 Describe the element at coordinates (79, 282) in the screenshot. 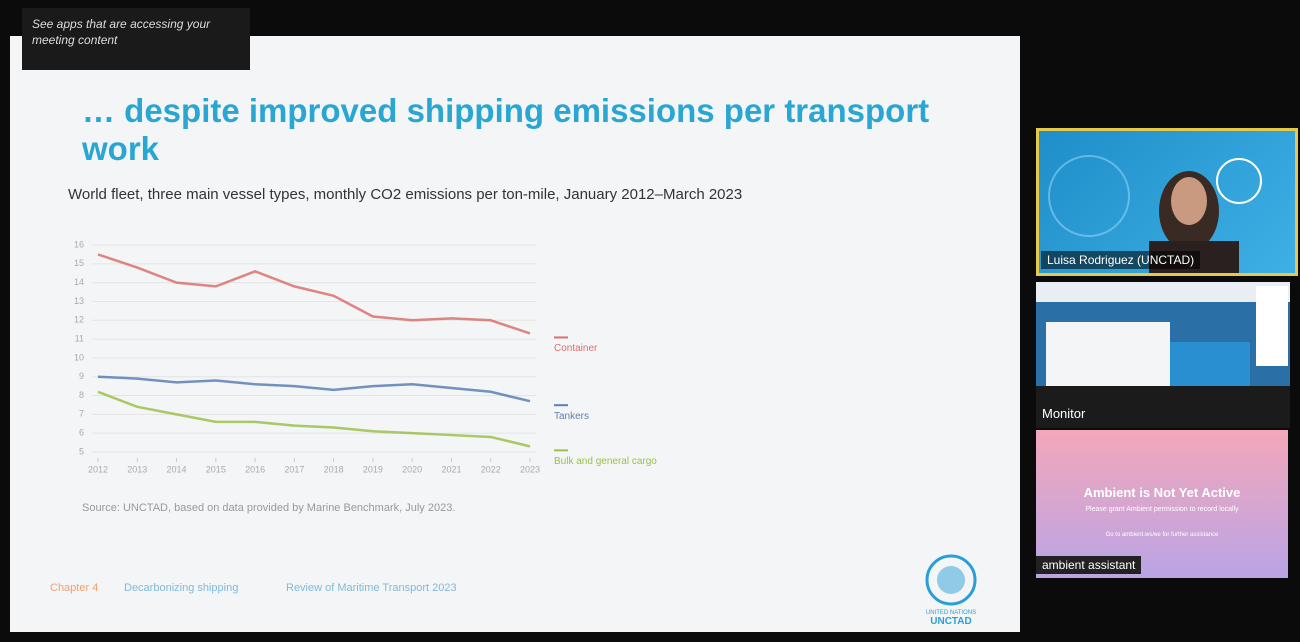

I see `y-tick-label: 14` at that location.